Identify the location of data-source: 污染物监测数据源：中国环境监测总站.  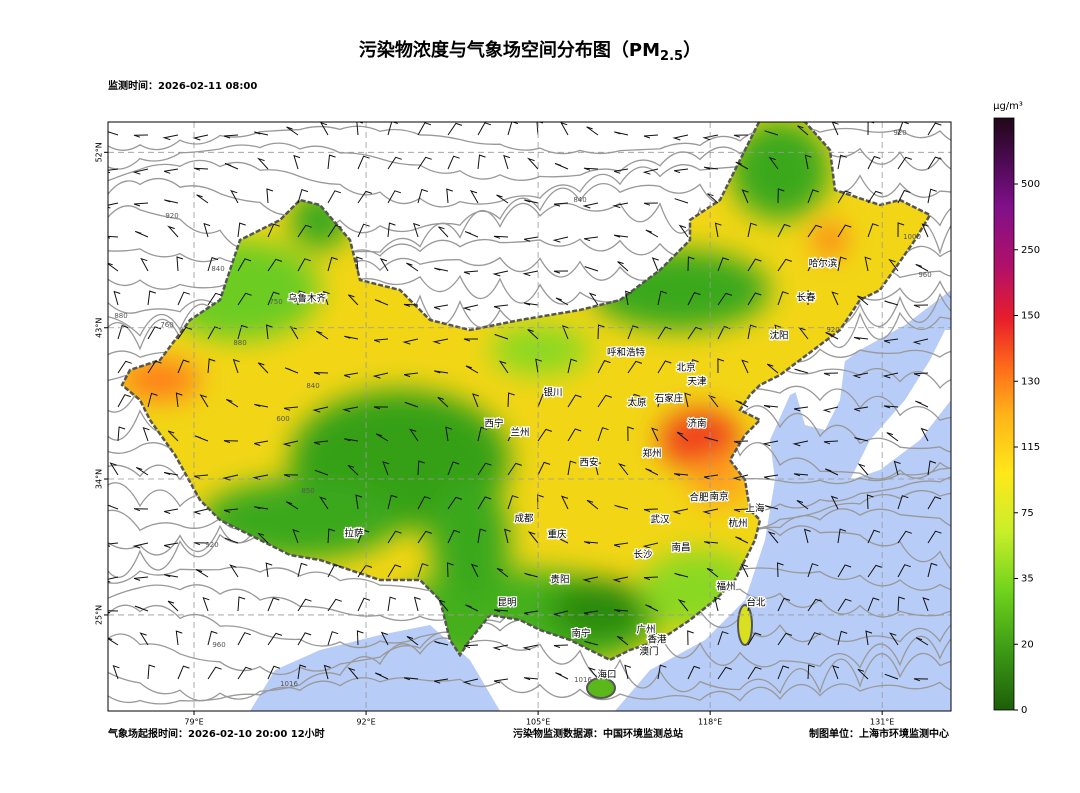
(598, 733).